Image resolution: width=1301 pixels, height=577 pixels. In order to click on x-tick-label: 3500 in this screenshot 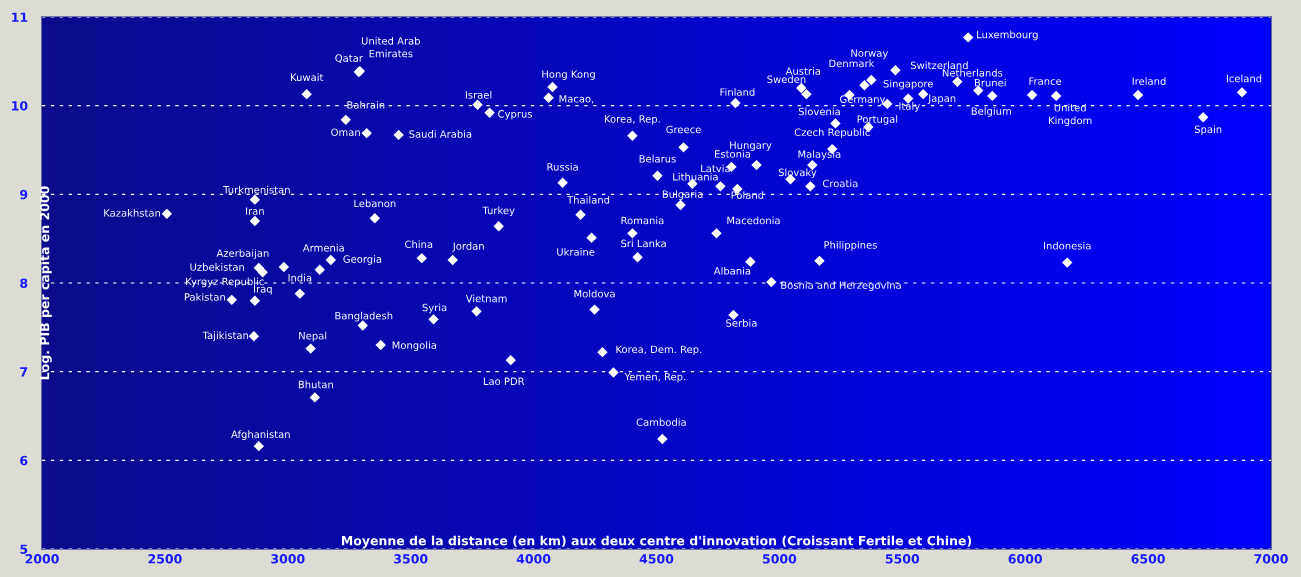, I will do `click(411, 559)`.